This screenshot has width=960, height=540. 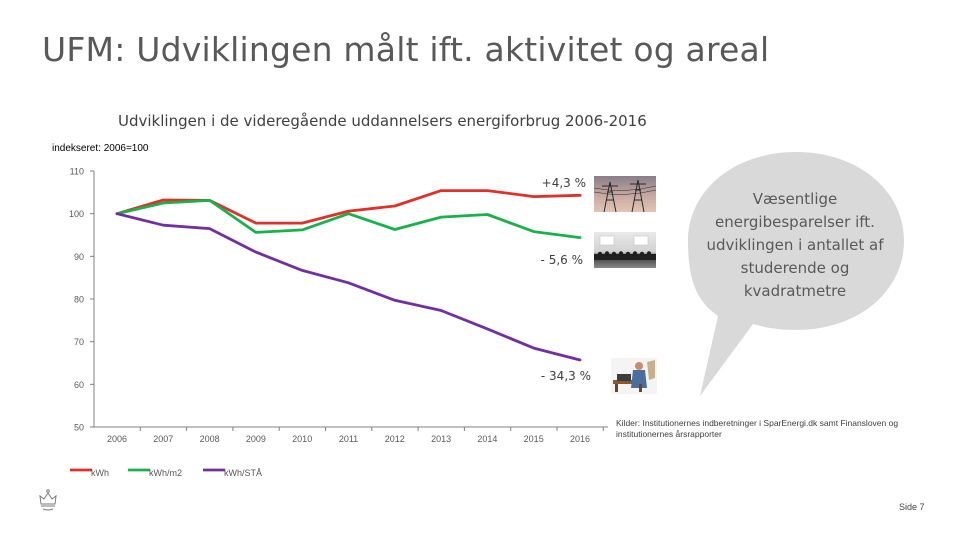 I want to click on auditorium-photo, so click(x=625, y=250).